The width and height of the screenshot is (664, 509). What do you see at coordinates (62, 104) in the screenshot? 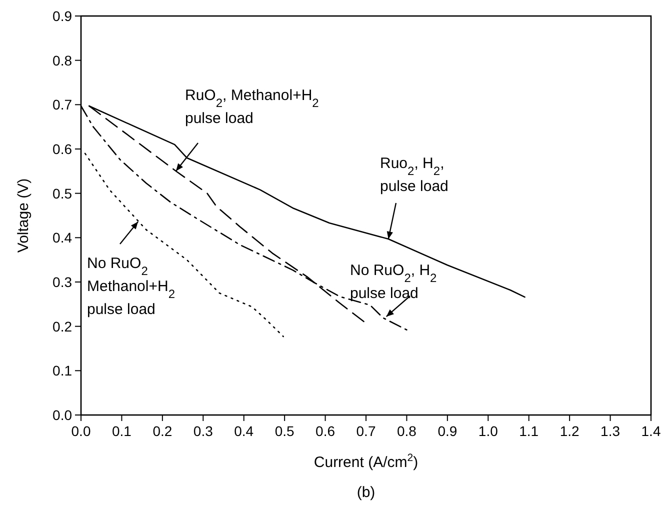
I see `y-tick-label: 0.7` at bounding box center [62, 104].